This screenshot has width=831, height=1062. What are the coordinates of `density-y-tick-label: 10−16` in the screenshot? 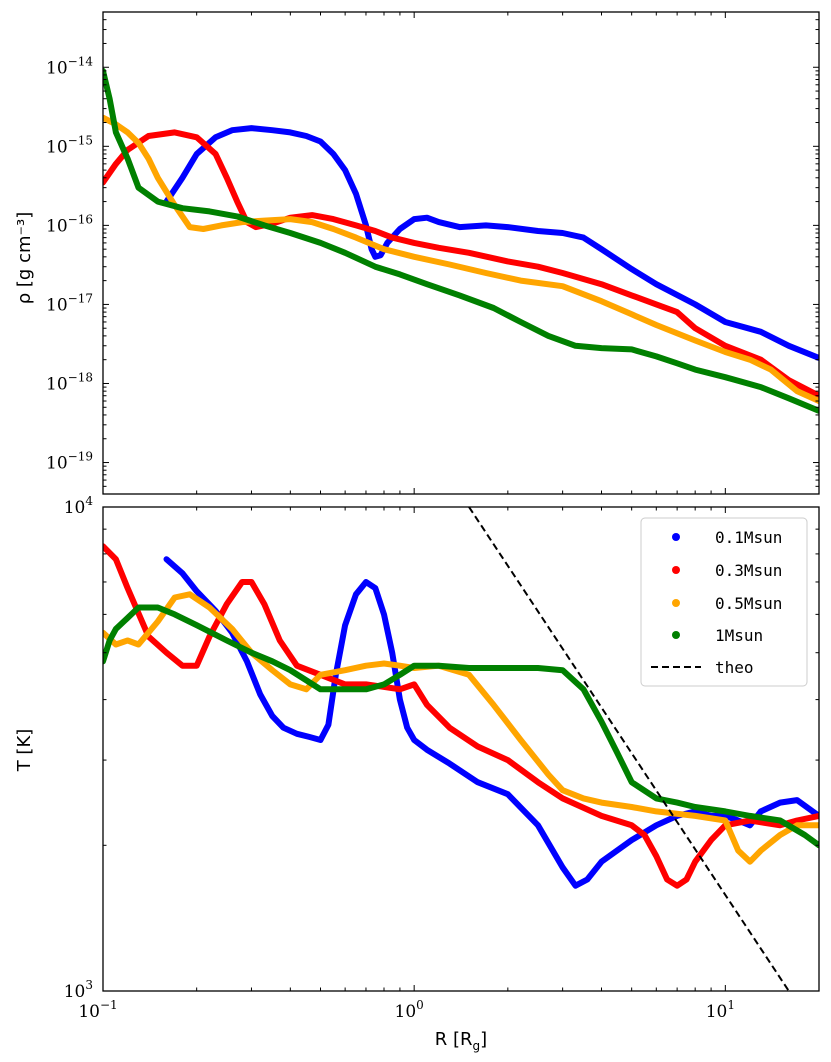 It's located at (69, 224).